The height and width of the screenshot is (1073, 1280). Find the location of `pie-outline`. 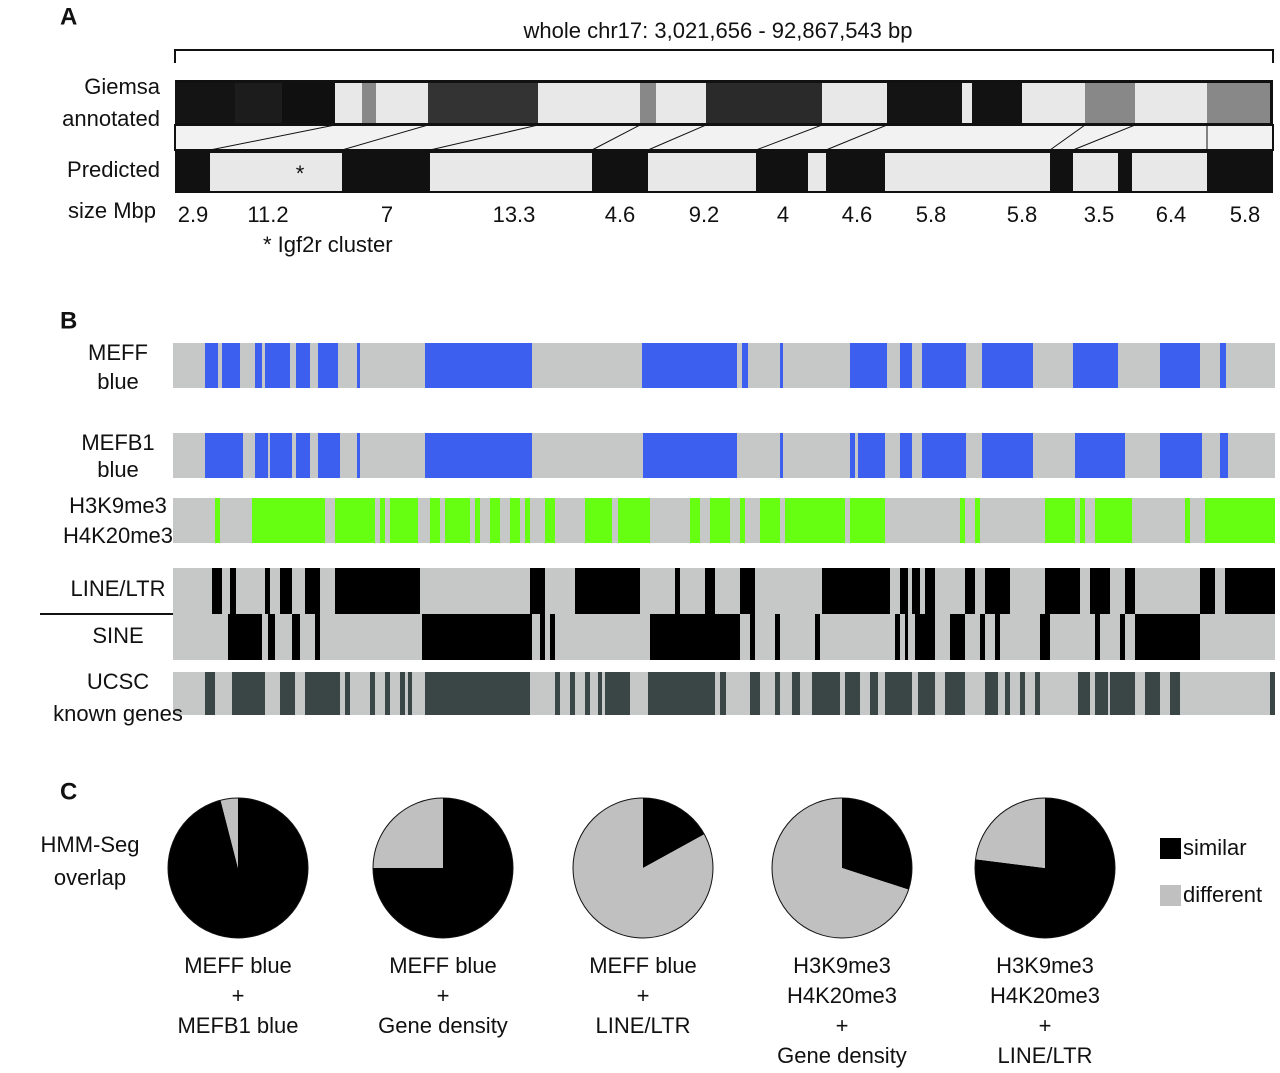

pie-outline is located at coordinates (1045, 868).